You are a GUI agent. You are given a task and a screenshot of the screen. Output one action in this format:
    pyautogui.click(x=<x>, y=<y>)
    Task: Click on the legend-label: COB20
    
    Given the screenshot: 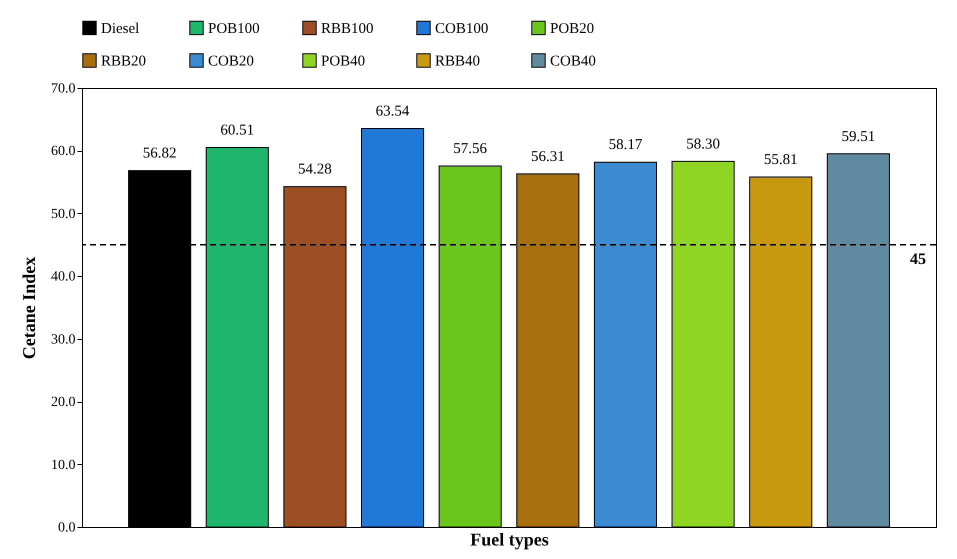 What is the action you would take?
    pyautogui.click(x=231, y=62)
    